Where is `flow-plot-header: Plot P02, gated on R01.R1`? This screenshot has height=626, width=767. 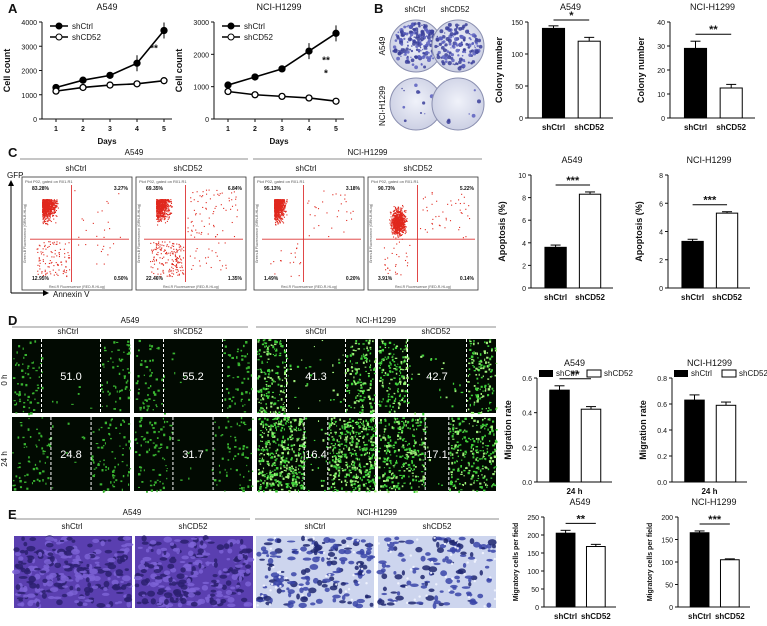 flow-plot-header: Plot P02, gated on R01.R1 is located at coordinates (281, 181).